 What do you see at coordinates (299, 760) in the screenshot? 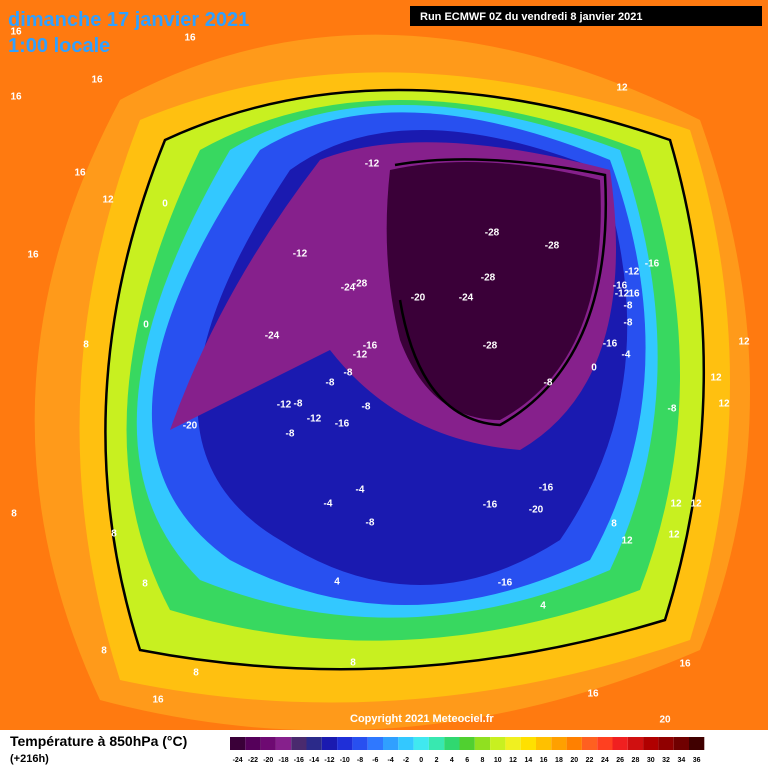
I see `legend-label: -16` at bounding box center [299, 760].